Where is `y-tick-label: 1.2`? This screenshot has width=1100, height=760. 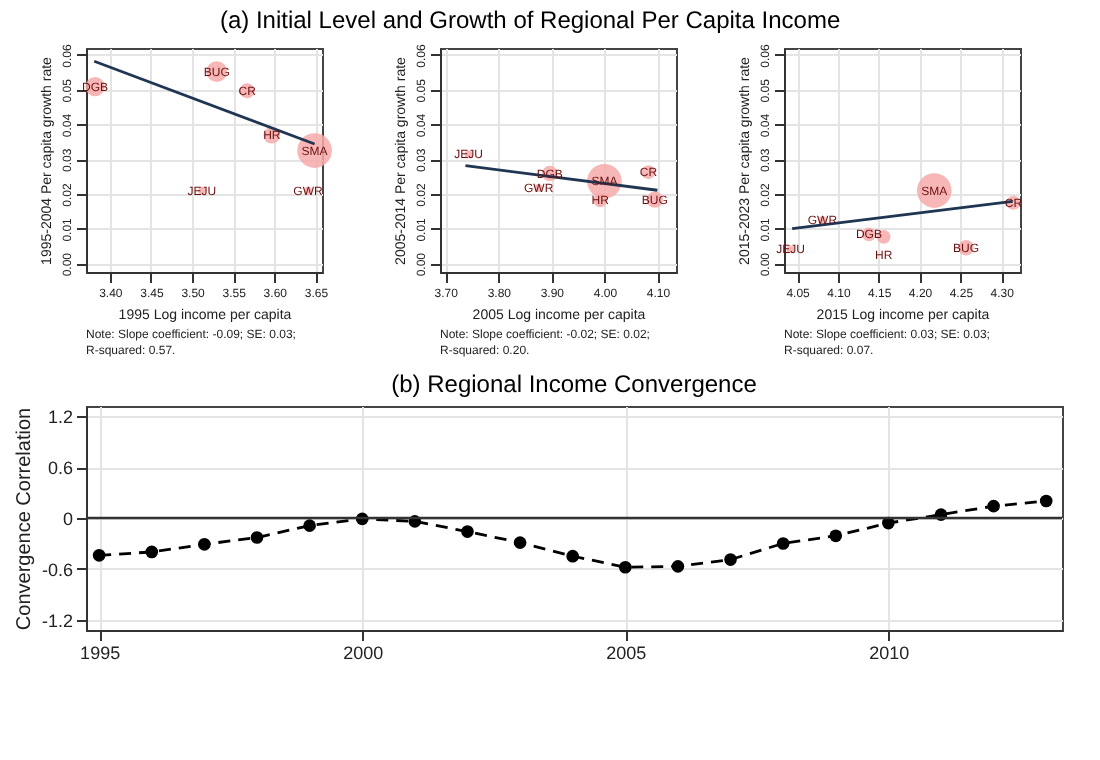 y-tick-label: 1.2 is located at coordinates (60, 417).